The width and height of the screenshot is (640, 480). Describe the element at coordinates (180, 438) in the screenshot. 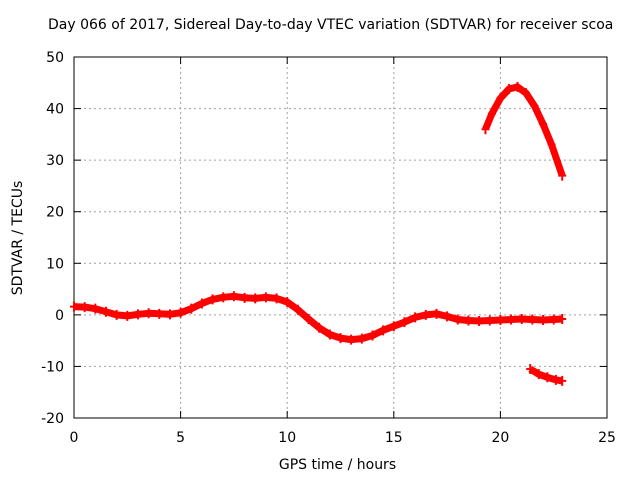

I see `x-tick-label: 5` at that location.